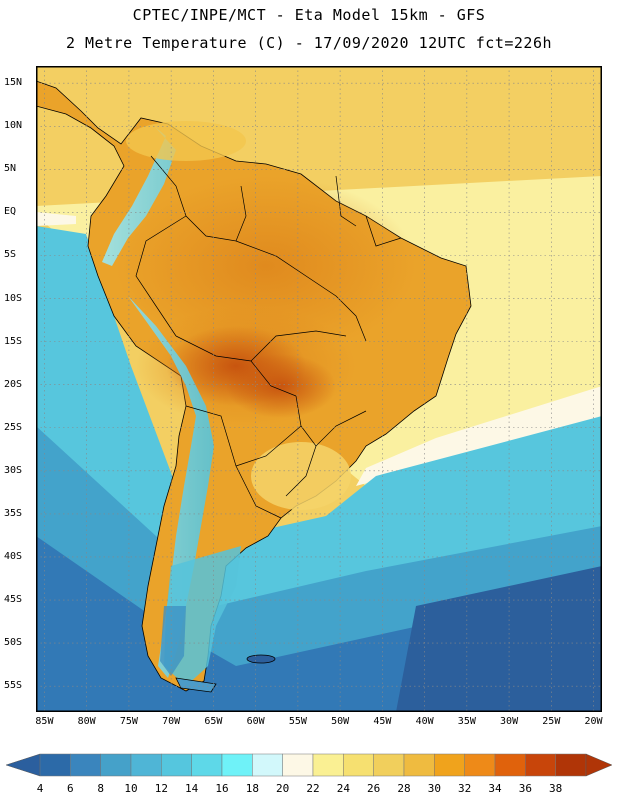  I want to click on colorbar-label: 38, so click(556, 788).